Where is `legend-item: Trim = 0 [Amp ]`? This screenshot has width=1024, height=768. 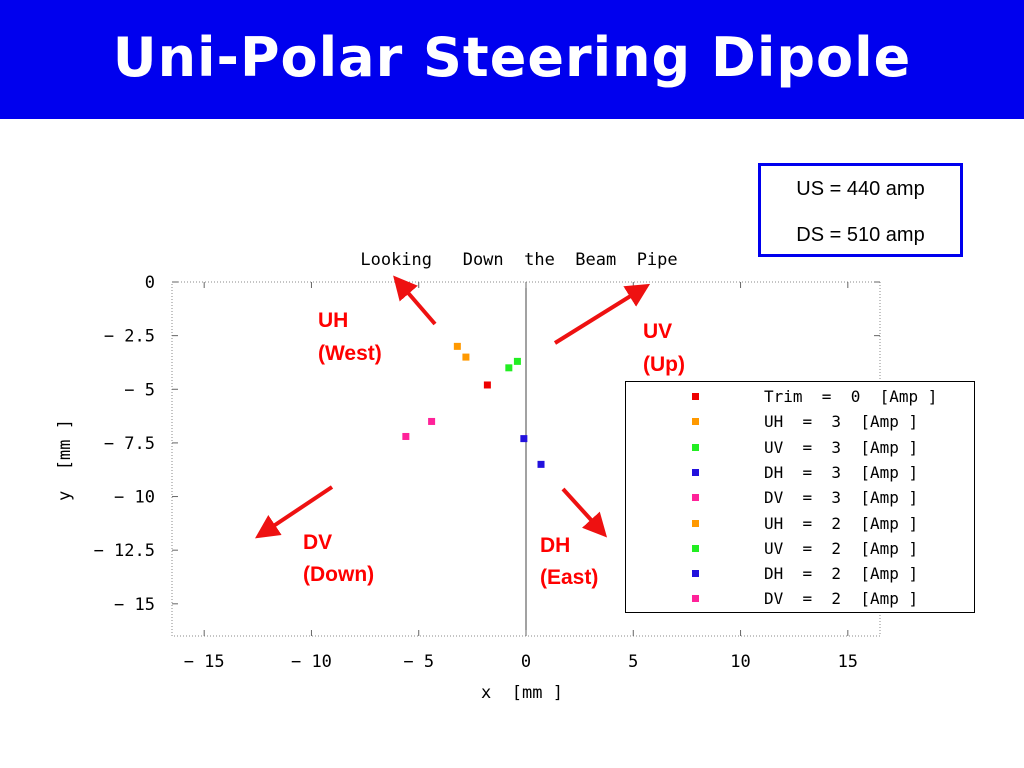
legend-item: Trim = 0 [Amp ] is located at coordinates (800, 396).